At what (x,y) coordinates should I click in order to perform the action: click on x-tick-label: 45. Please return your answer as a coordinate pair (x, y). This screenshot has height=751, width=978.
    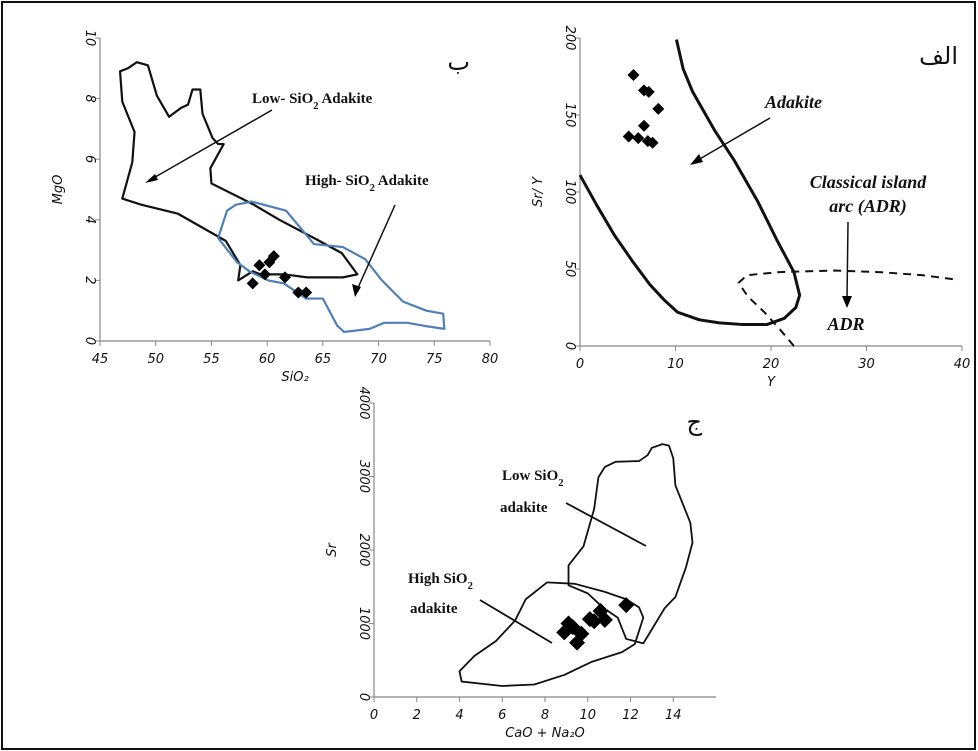
    Looking at the image, I should click on (100, 359).